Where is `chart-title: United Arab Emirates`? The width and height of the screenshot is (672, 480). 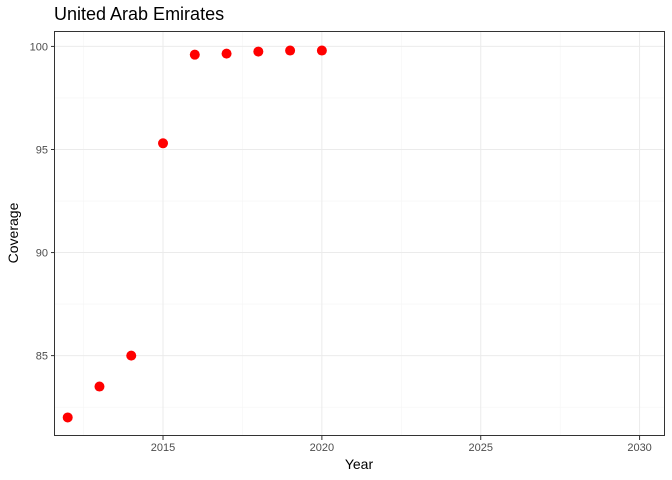 chart-title: United Arab Emirates is located at coordinates (139, 14).